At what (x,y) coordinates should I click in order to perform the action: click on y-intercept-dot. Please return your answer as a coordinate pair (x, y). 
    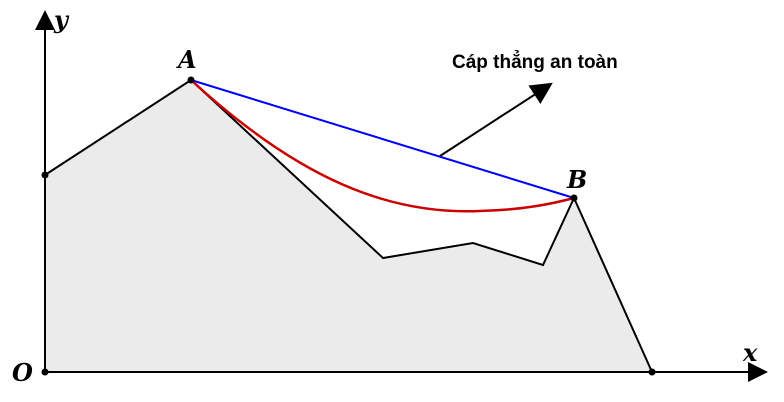
    Looking at the image, I should click on (45, 175).